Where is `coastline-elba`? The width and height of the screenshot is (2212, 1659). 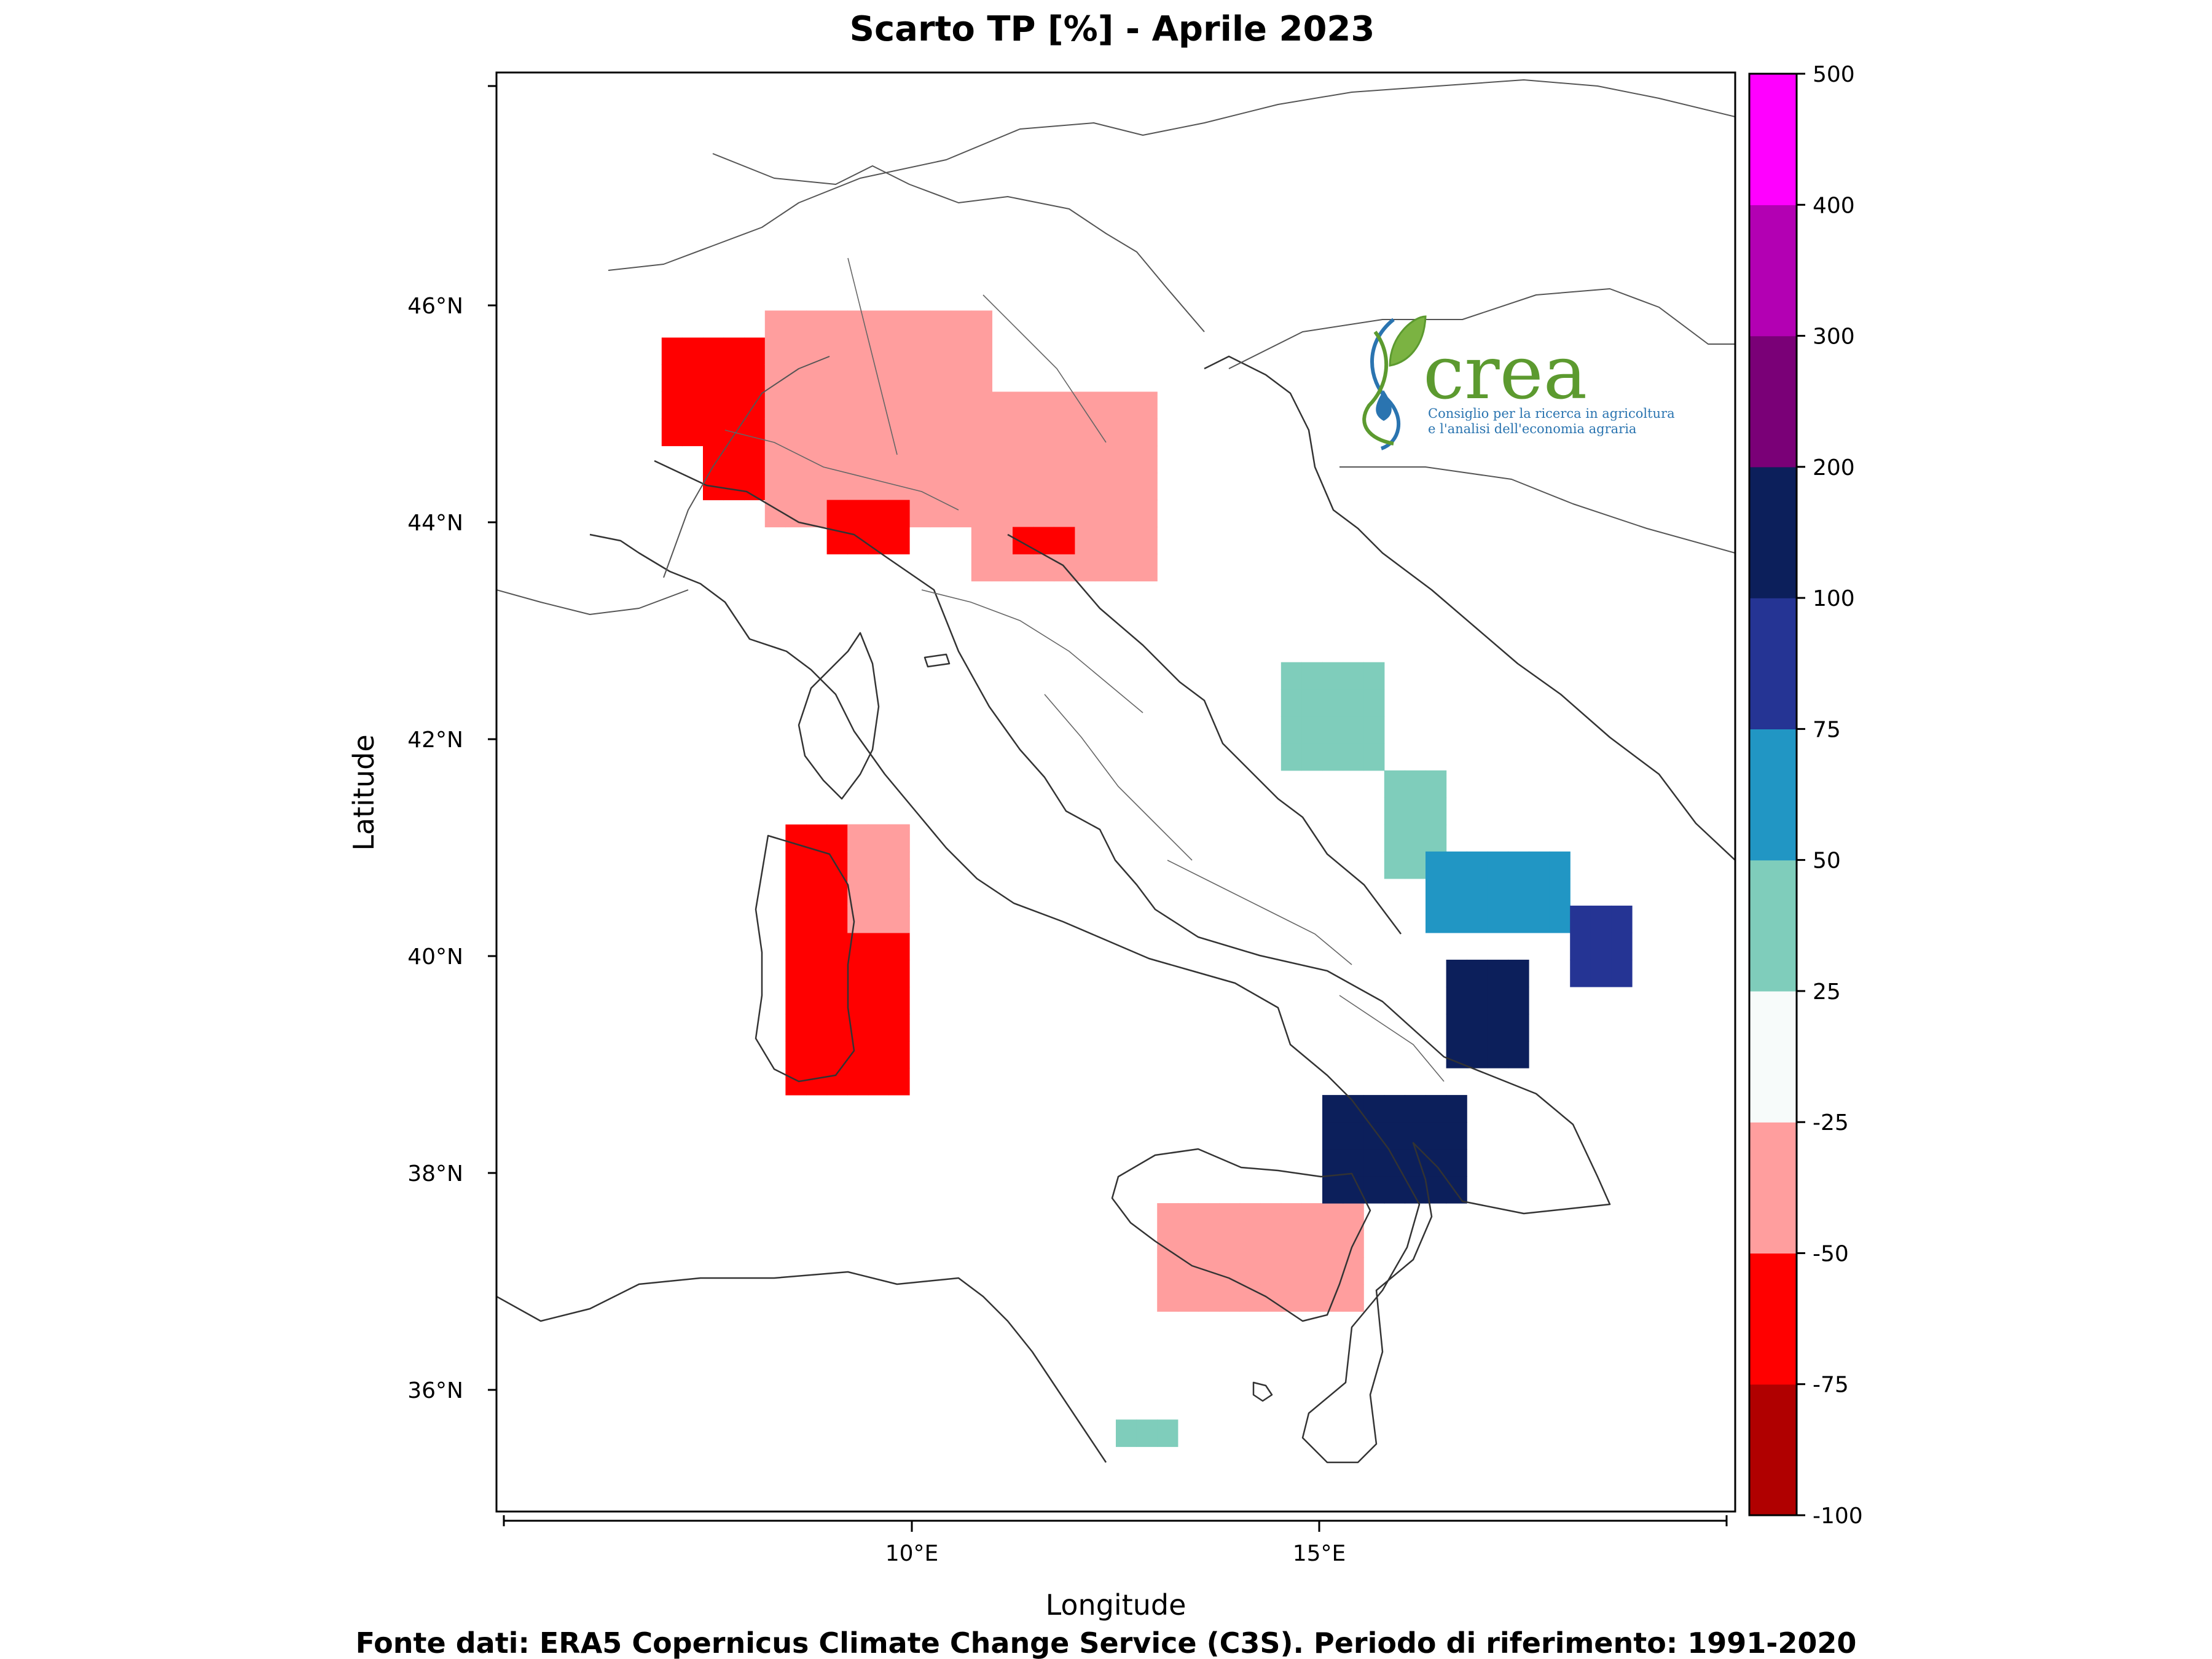
coastline-elba is located at coordinates (937, 660).